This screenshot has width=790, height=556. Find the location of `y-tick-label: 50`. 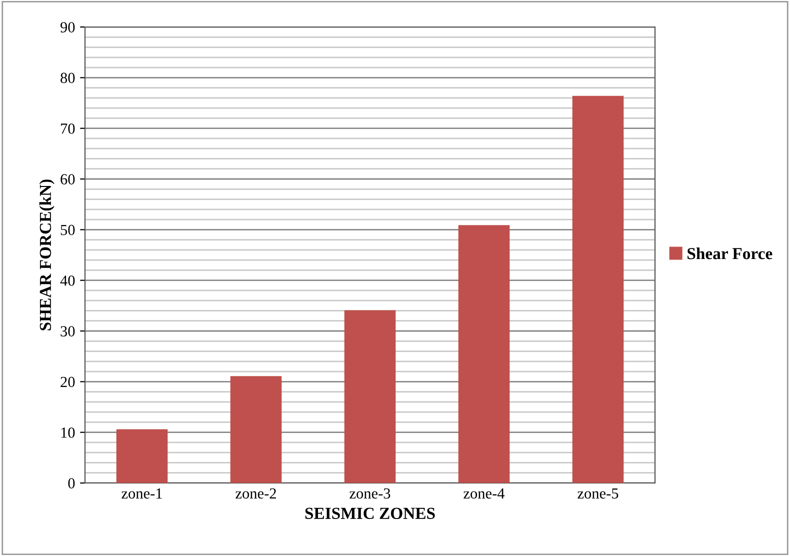

y-tick-label: 50 is located at coordinates (67, 230).